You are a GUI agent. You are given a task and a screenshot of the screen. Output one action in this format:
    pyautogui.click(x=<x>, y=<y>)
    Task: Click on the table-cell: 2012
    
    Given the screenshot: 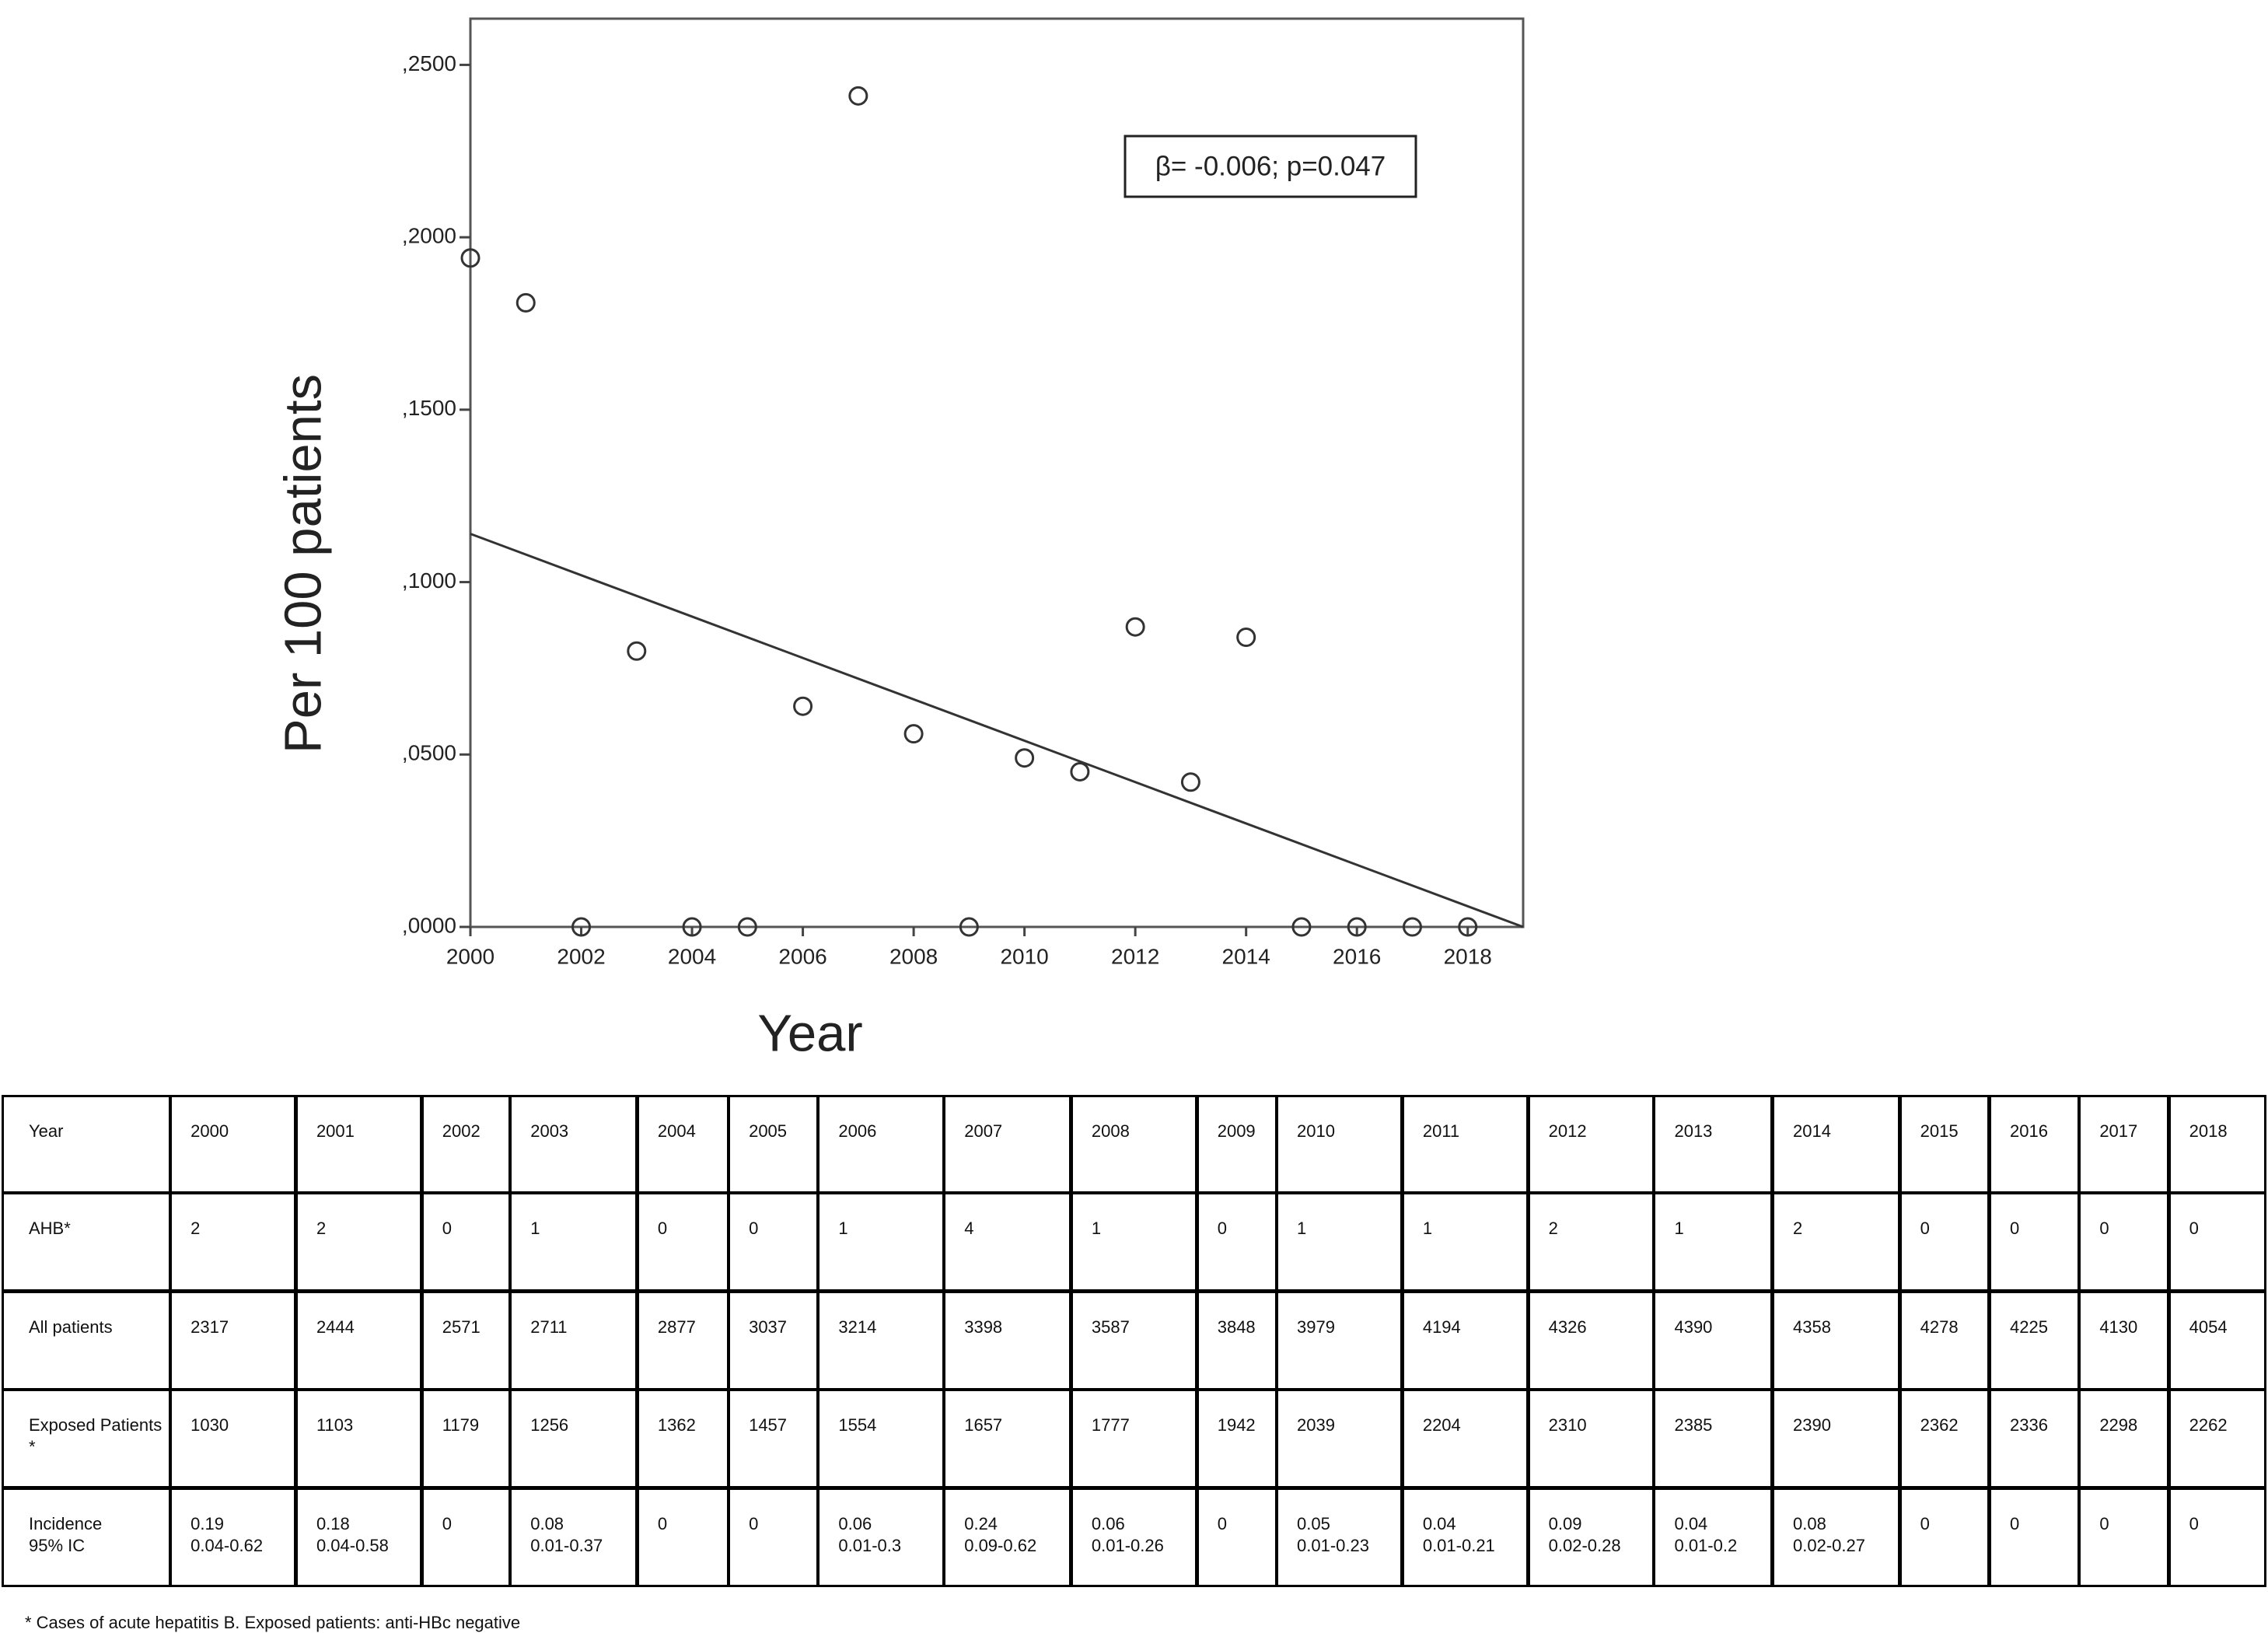 What is the action you would take?
    pyautogui.click(x=1591, y=1144)
    